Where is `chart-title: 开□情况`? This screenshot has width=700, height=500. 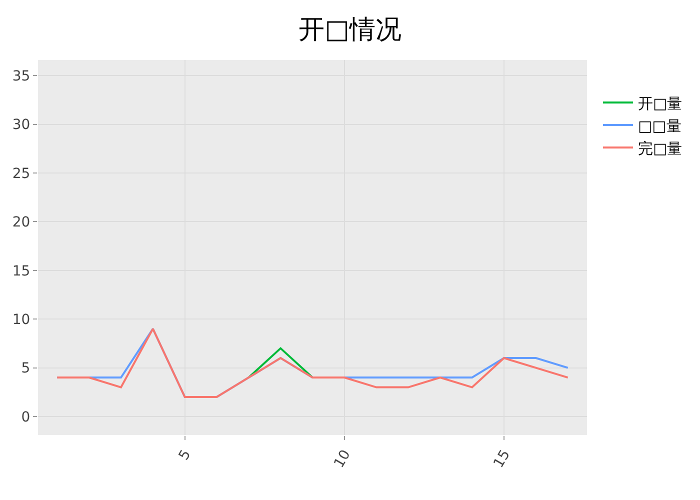
chart-title: 开□情况 is located at coordinates (350, 30).